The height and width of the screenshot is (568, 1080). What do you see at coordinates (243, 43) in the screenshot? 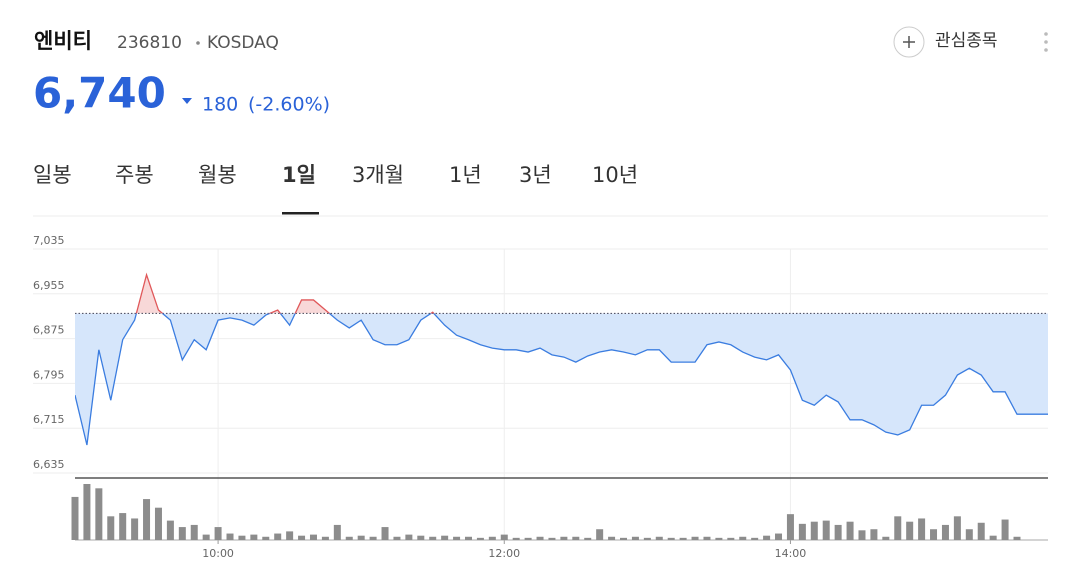
I see `market: KOSDAQ` at bounding box center [243, 43].